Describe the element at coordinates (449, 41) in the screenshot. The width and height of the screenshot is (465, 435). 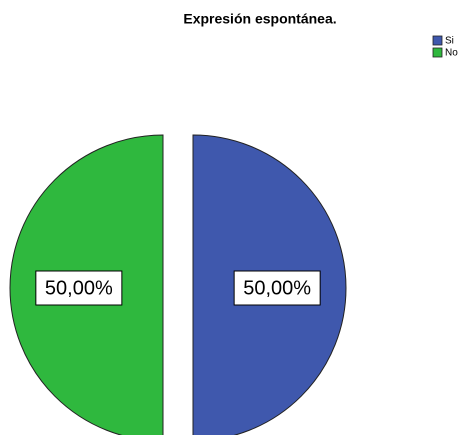
I see `legend-label: Si` at that location.